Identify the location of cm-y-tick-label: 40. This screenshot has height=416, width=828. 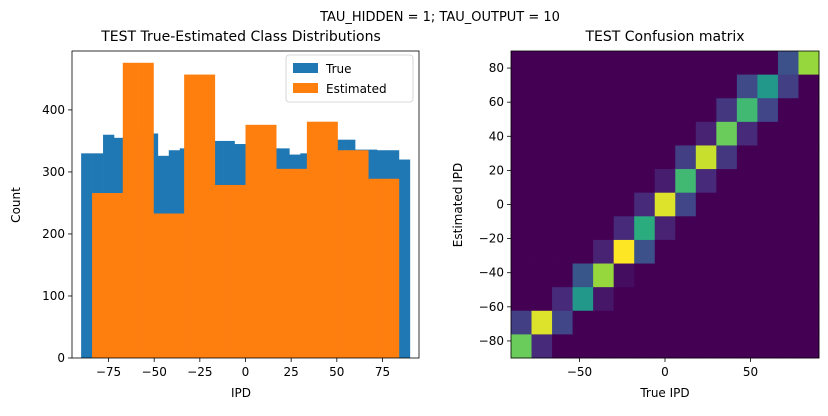
(496, 136).